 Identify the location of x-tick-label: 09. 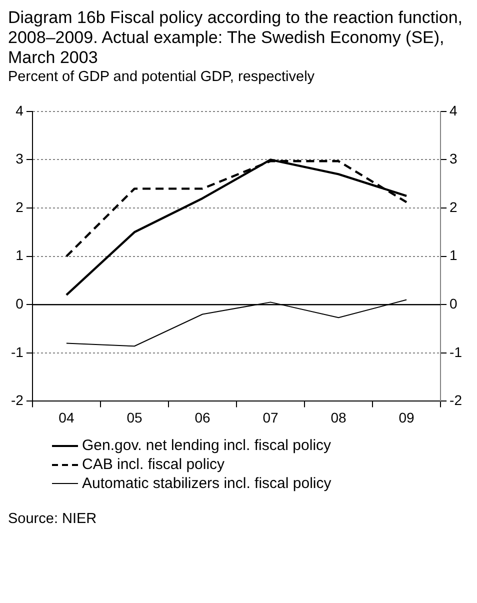
(406, 417).